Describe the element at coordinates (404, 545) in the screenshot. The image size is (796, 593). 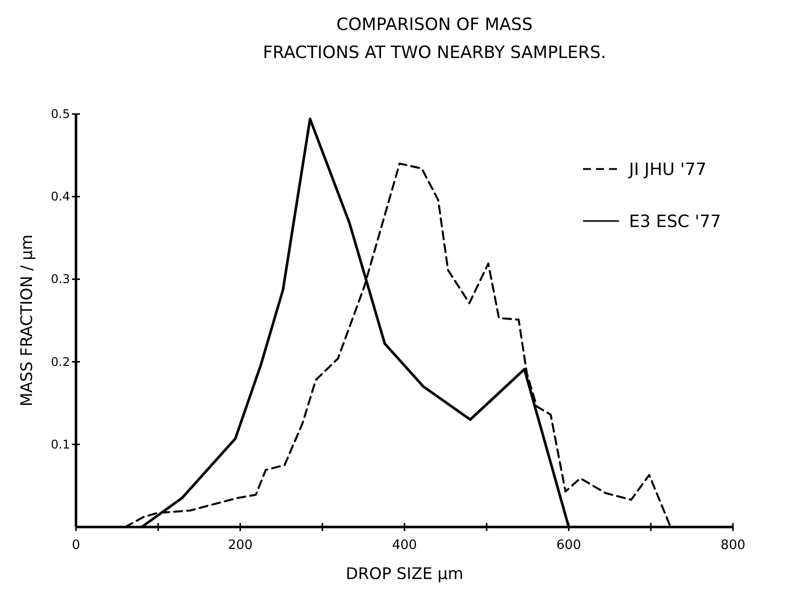
I see `x-tick-label: 400` at that location.